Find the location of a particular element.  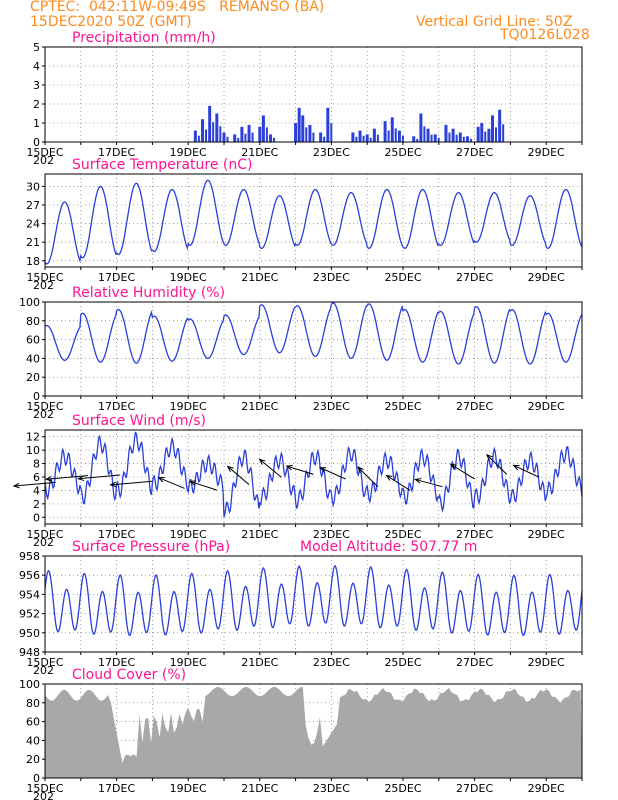

series-line-temperature is located at coordinates (313, 222).